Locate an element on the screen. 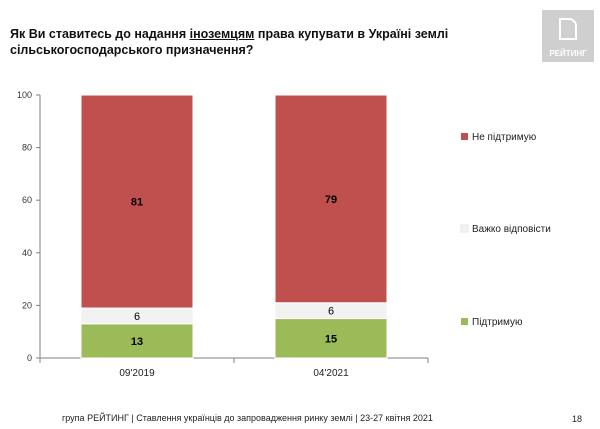 The width and height of the screenshot is (600, 429). data-label: 81 is located at coordinates (137, 203).